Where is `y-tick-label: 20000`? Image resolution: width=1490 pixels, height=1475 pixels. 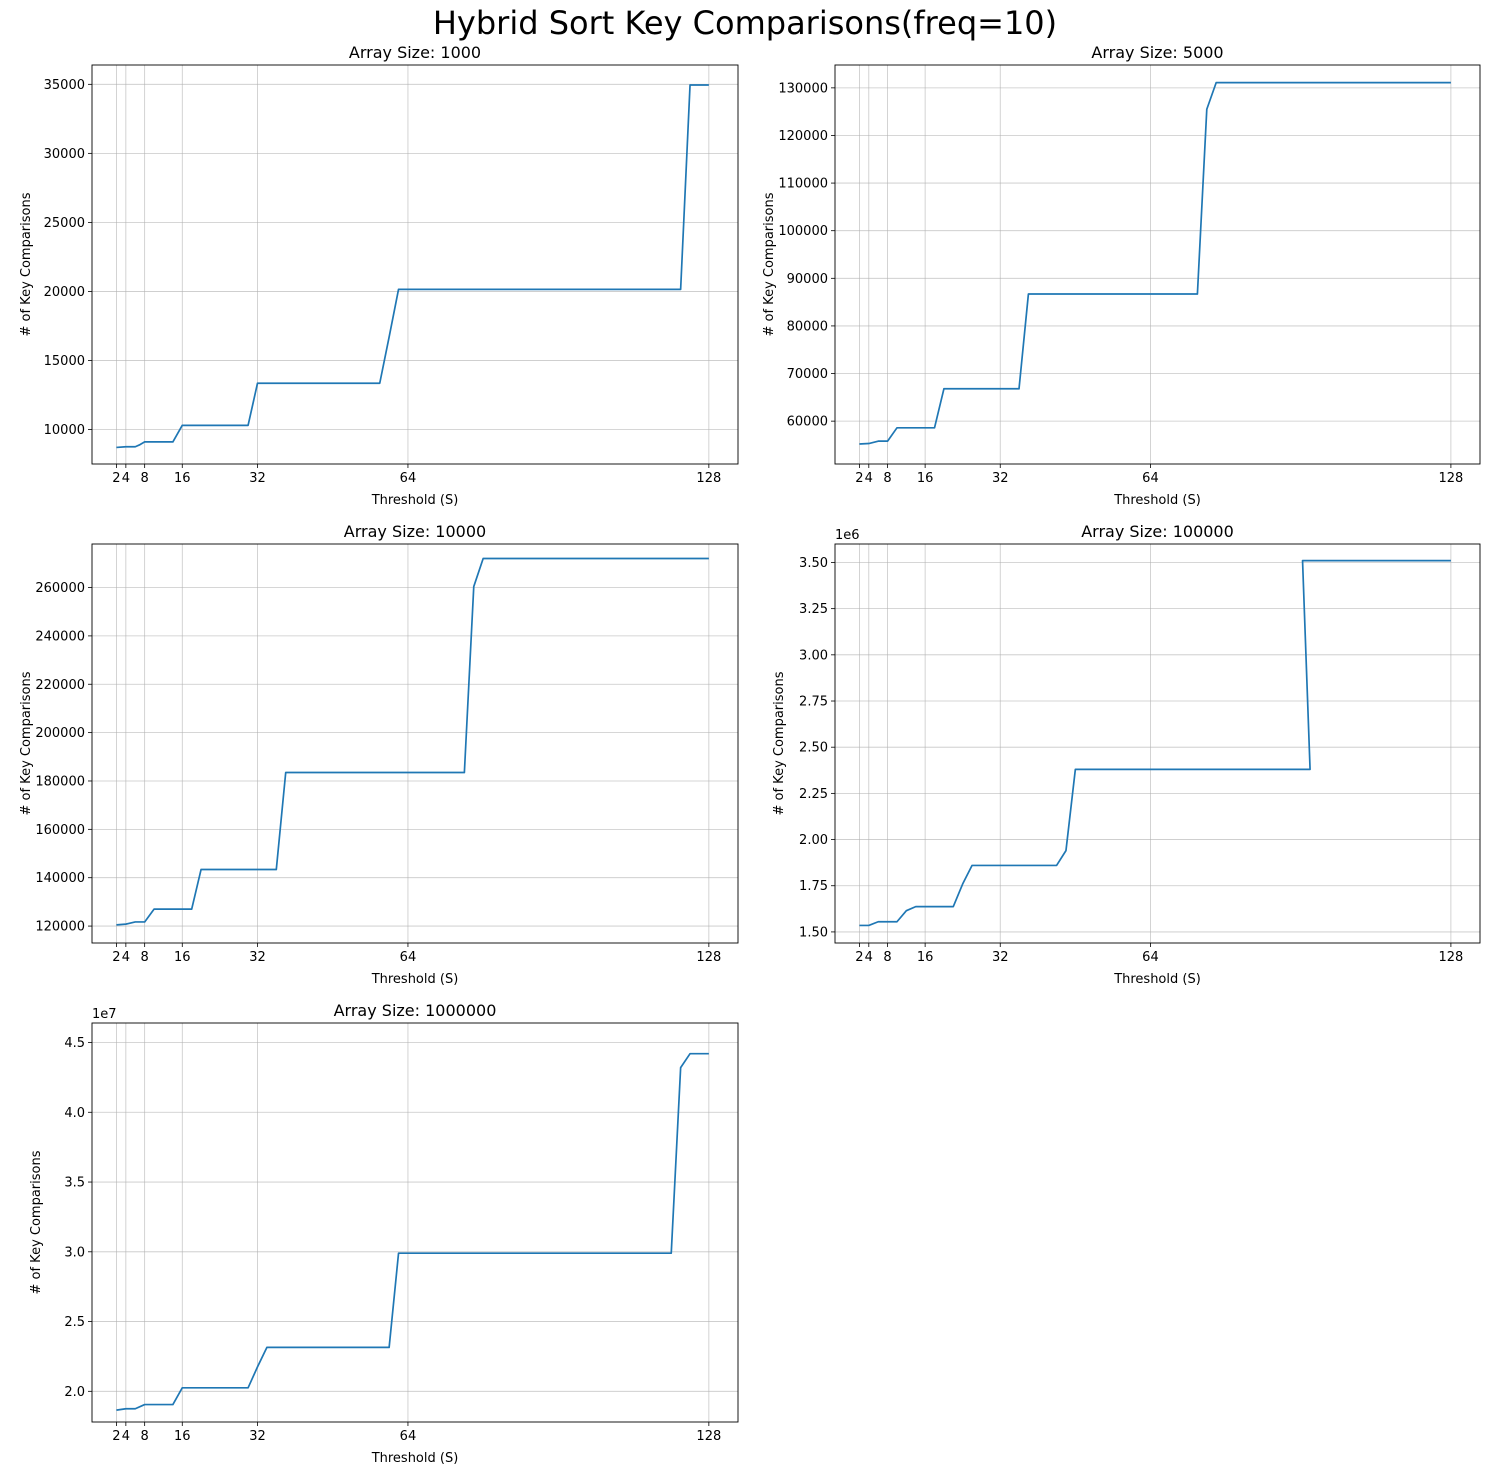 y-tick-label: 20000 is located at coordinates (64, 292).